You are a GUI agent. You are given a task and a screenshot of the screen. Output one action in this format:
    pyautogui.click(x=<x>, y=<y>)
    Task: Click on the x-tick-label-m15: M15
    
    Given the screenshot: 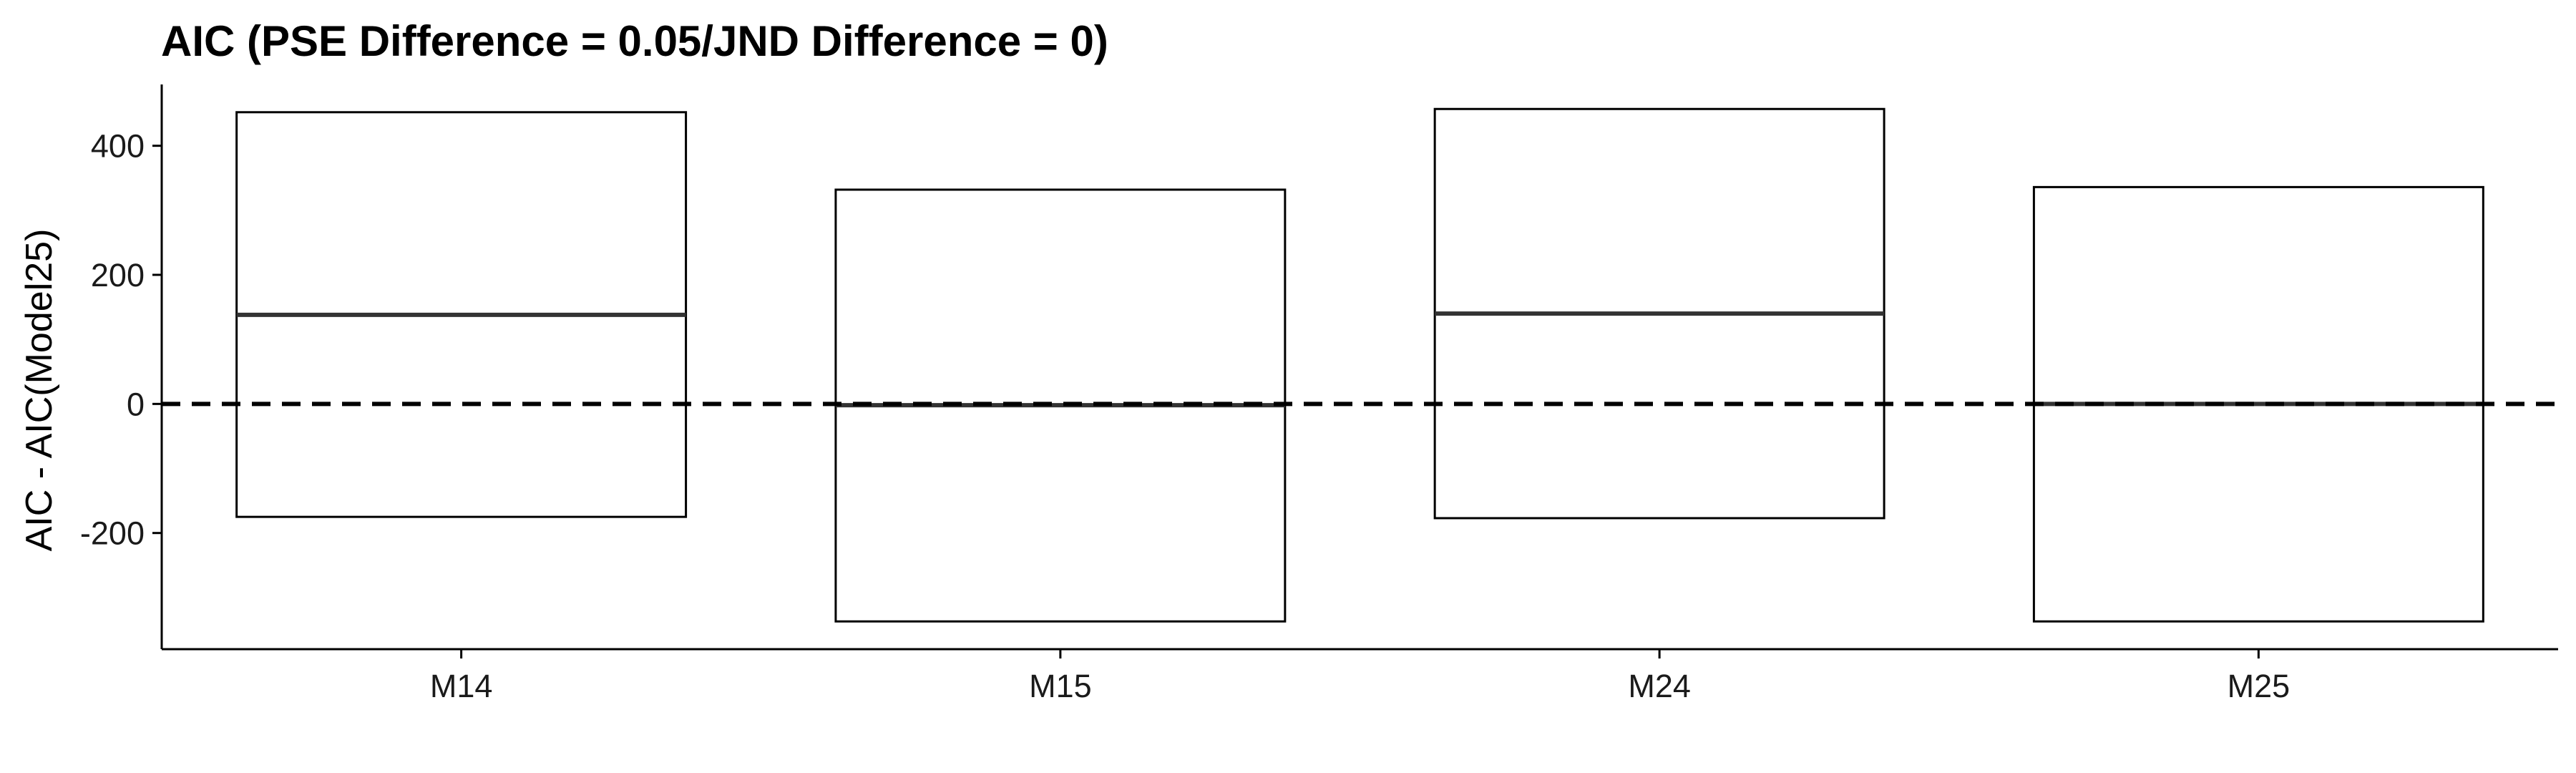 What is the action you would take?
    pyautogui.click(x=1060, y=686)
    